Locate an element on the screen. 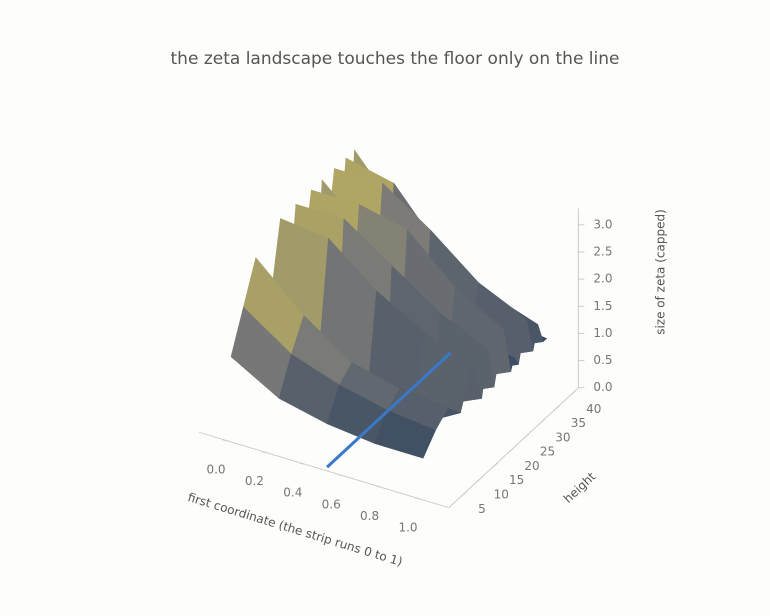 Image resolution: width=770 pixels, height=616 pixels. x-tick-label: 0.0 is located at coordinates (215, 470).